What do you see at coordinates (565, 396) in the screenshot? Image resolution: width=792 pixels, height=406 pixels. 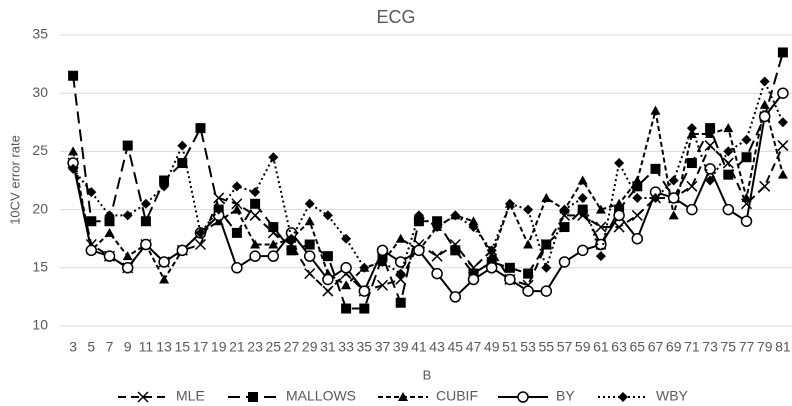 I see `legend-label: BY` at bounding box center [565, 396].